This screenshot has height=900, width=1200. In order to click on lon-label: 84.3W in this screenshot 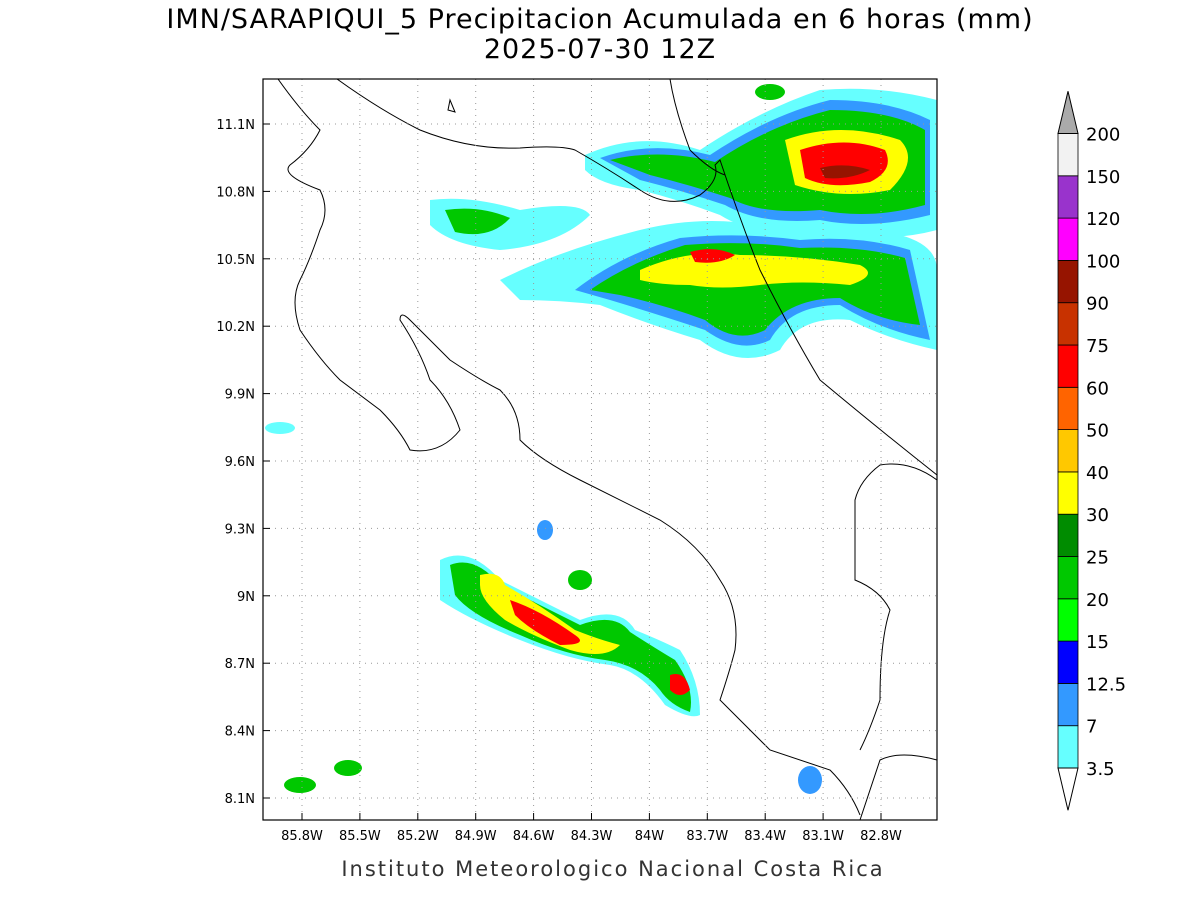, I will do `click(592, 836)`.